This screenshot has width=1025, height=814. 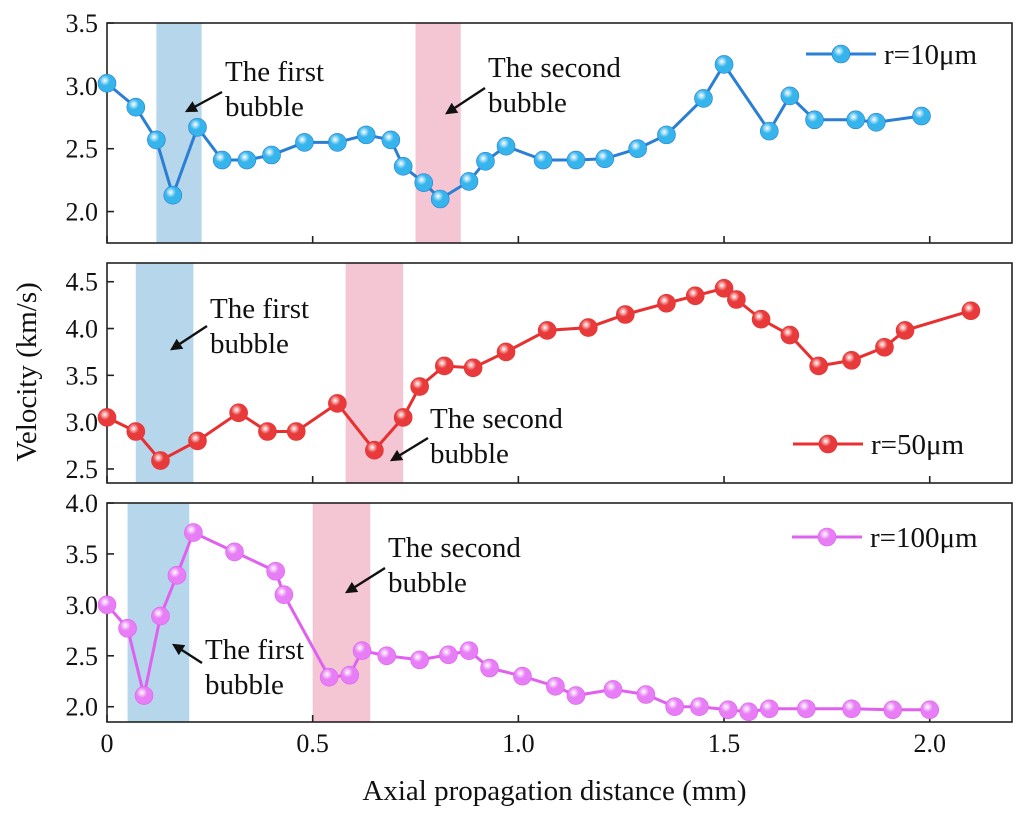 I want to click on x-tick-label: 1.0, so click(x=518, y=743).